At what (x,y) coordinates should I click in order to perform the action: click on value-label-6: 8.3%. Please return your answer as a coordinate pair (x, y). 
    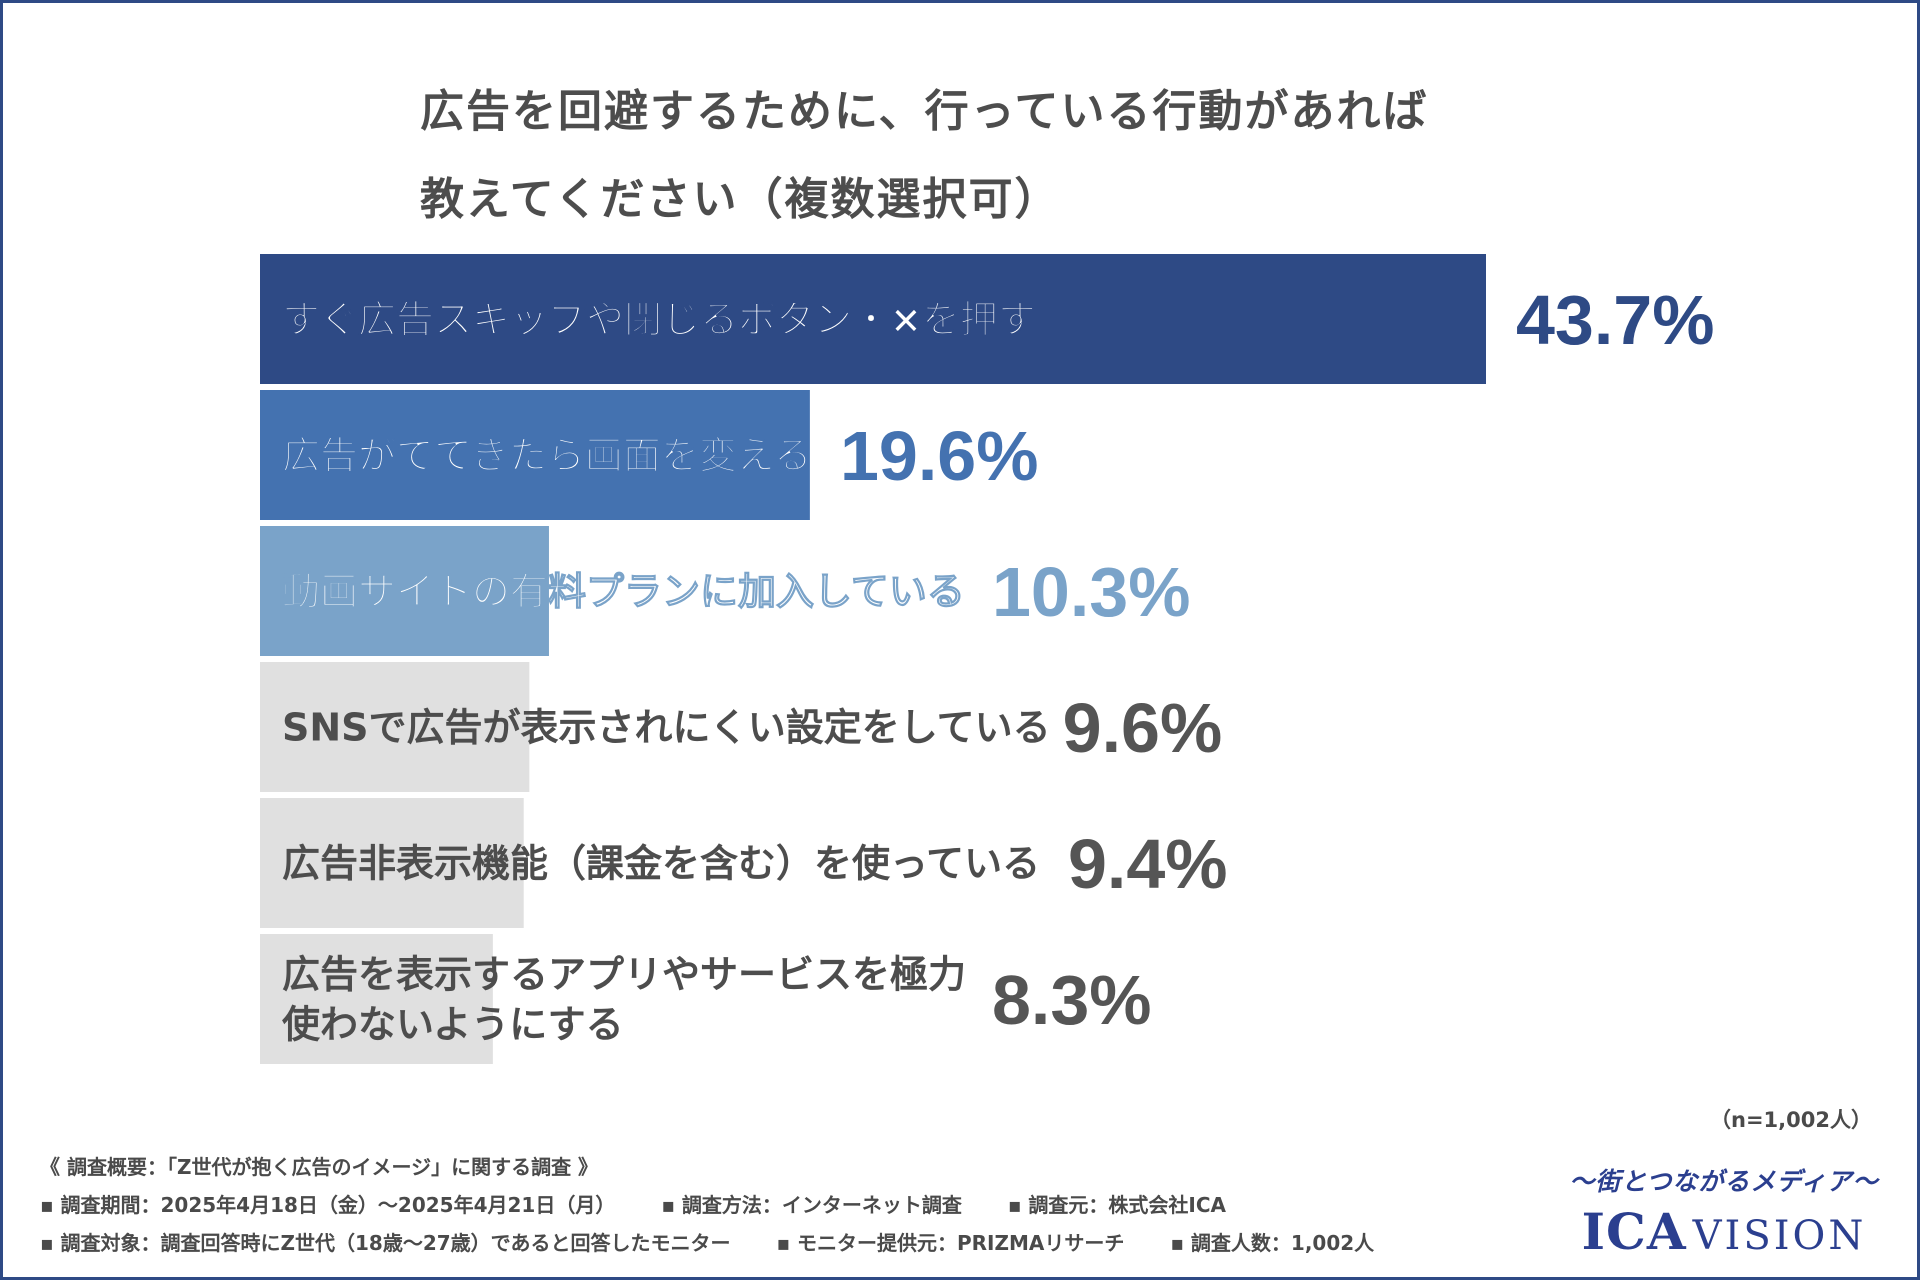
    Looking at the image, I should click on (1072, 1000).